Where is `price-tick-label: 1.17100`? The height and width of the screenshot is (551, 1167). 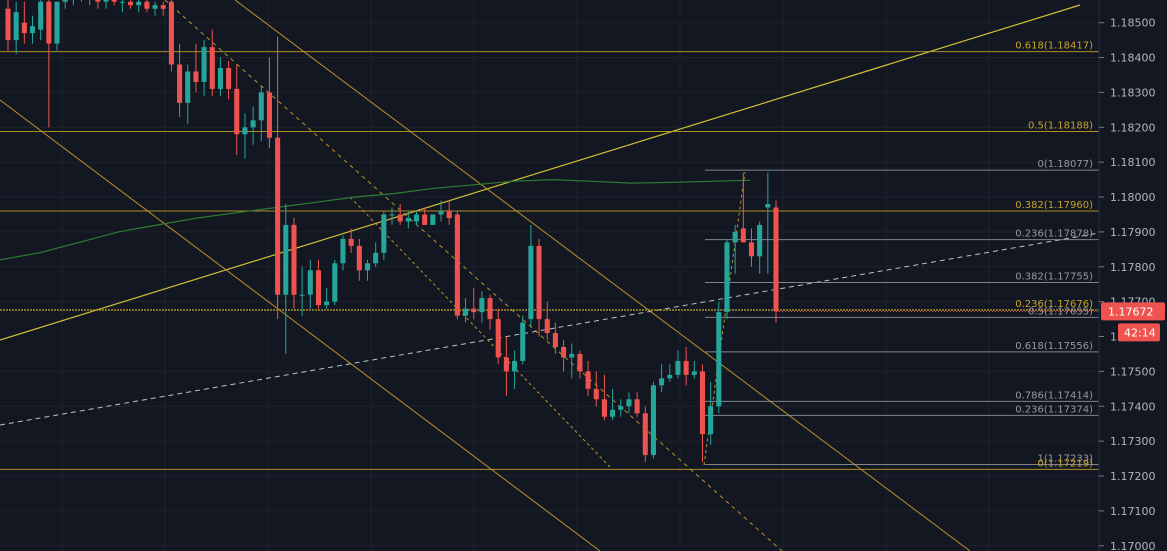
price-tick-label: 1.17100 is located at coordinates (1133, 511).